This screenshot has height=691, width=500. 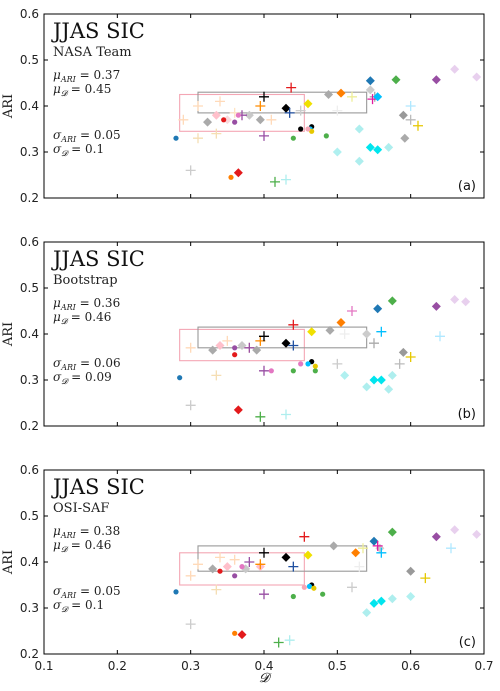 What do you see at coordinates (410, 666) in the screenshot?
I see `x-tick-label: 0.6` at bounding box center [410, 666].